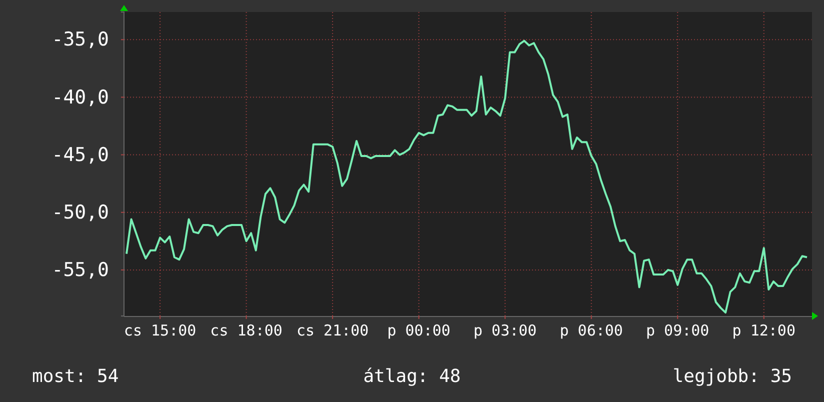  What do you see at coordinates (80, 39) in the screenshot?
I see `y-tick-label: -35,0` at bounding box center [80, 39].